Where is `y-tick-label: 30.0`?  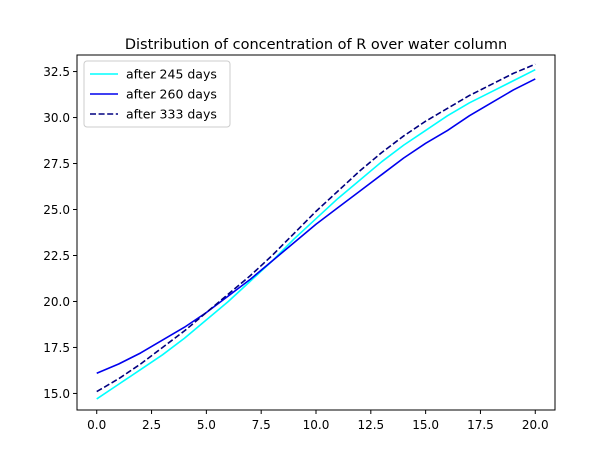
y-tick-label: 30.0 is located at coordinates (56, 118).